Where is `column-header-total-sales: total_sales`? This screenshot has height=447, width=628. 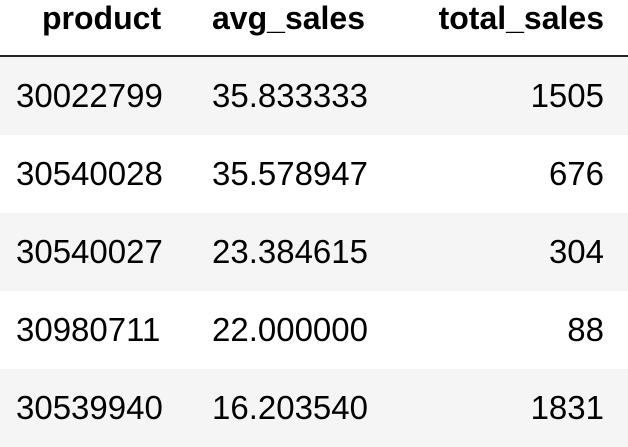
column-header-total-sales: total_sales is located at coordinates (513, 28).